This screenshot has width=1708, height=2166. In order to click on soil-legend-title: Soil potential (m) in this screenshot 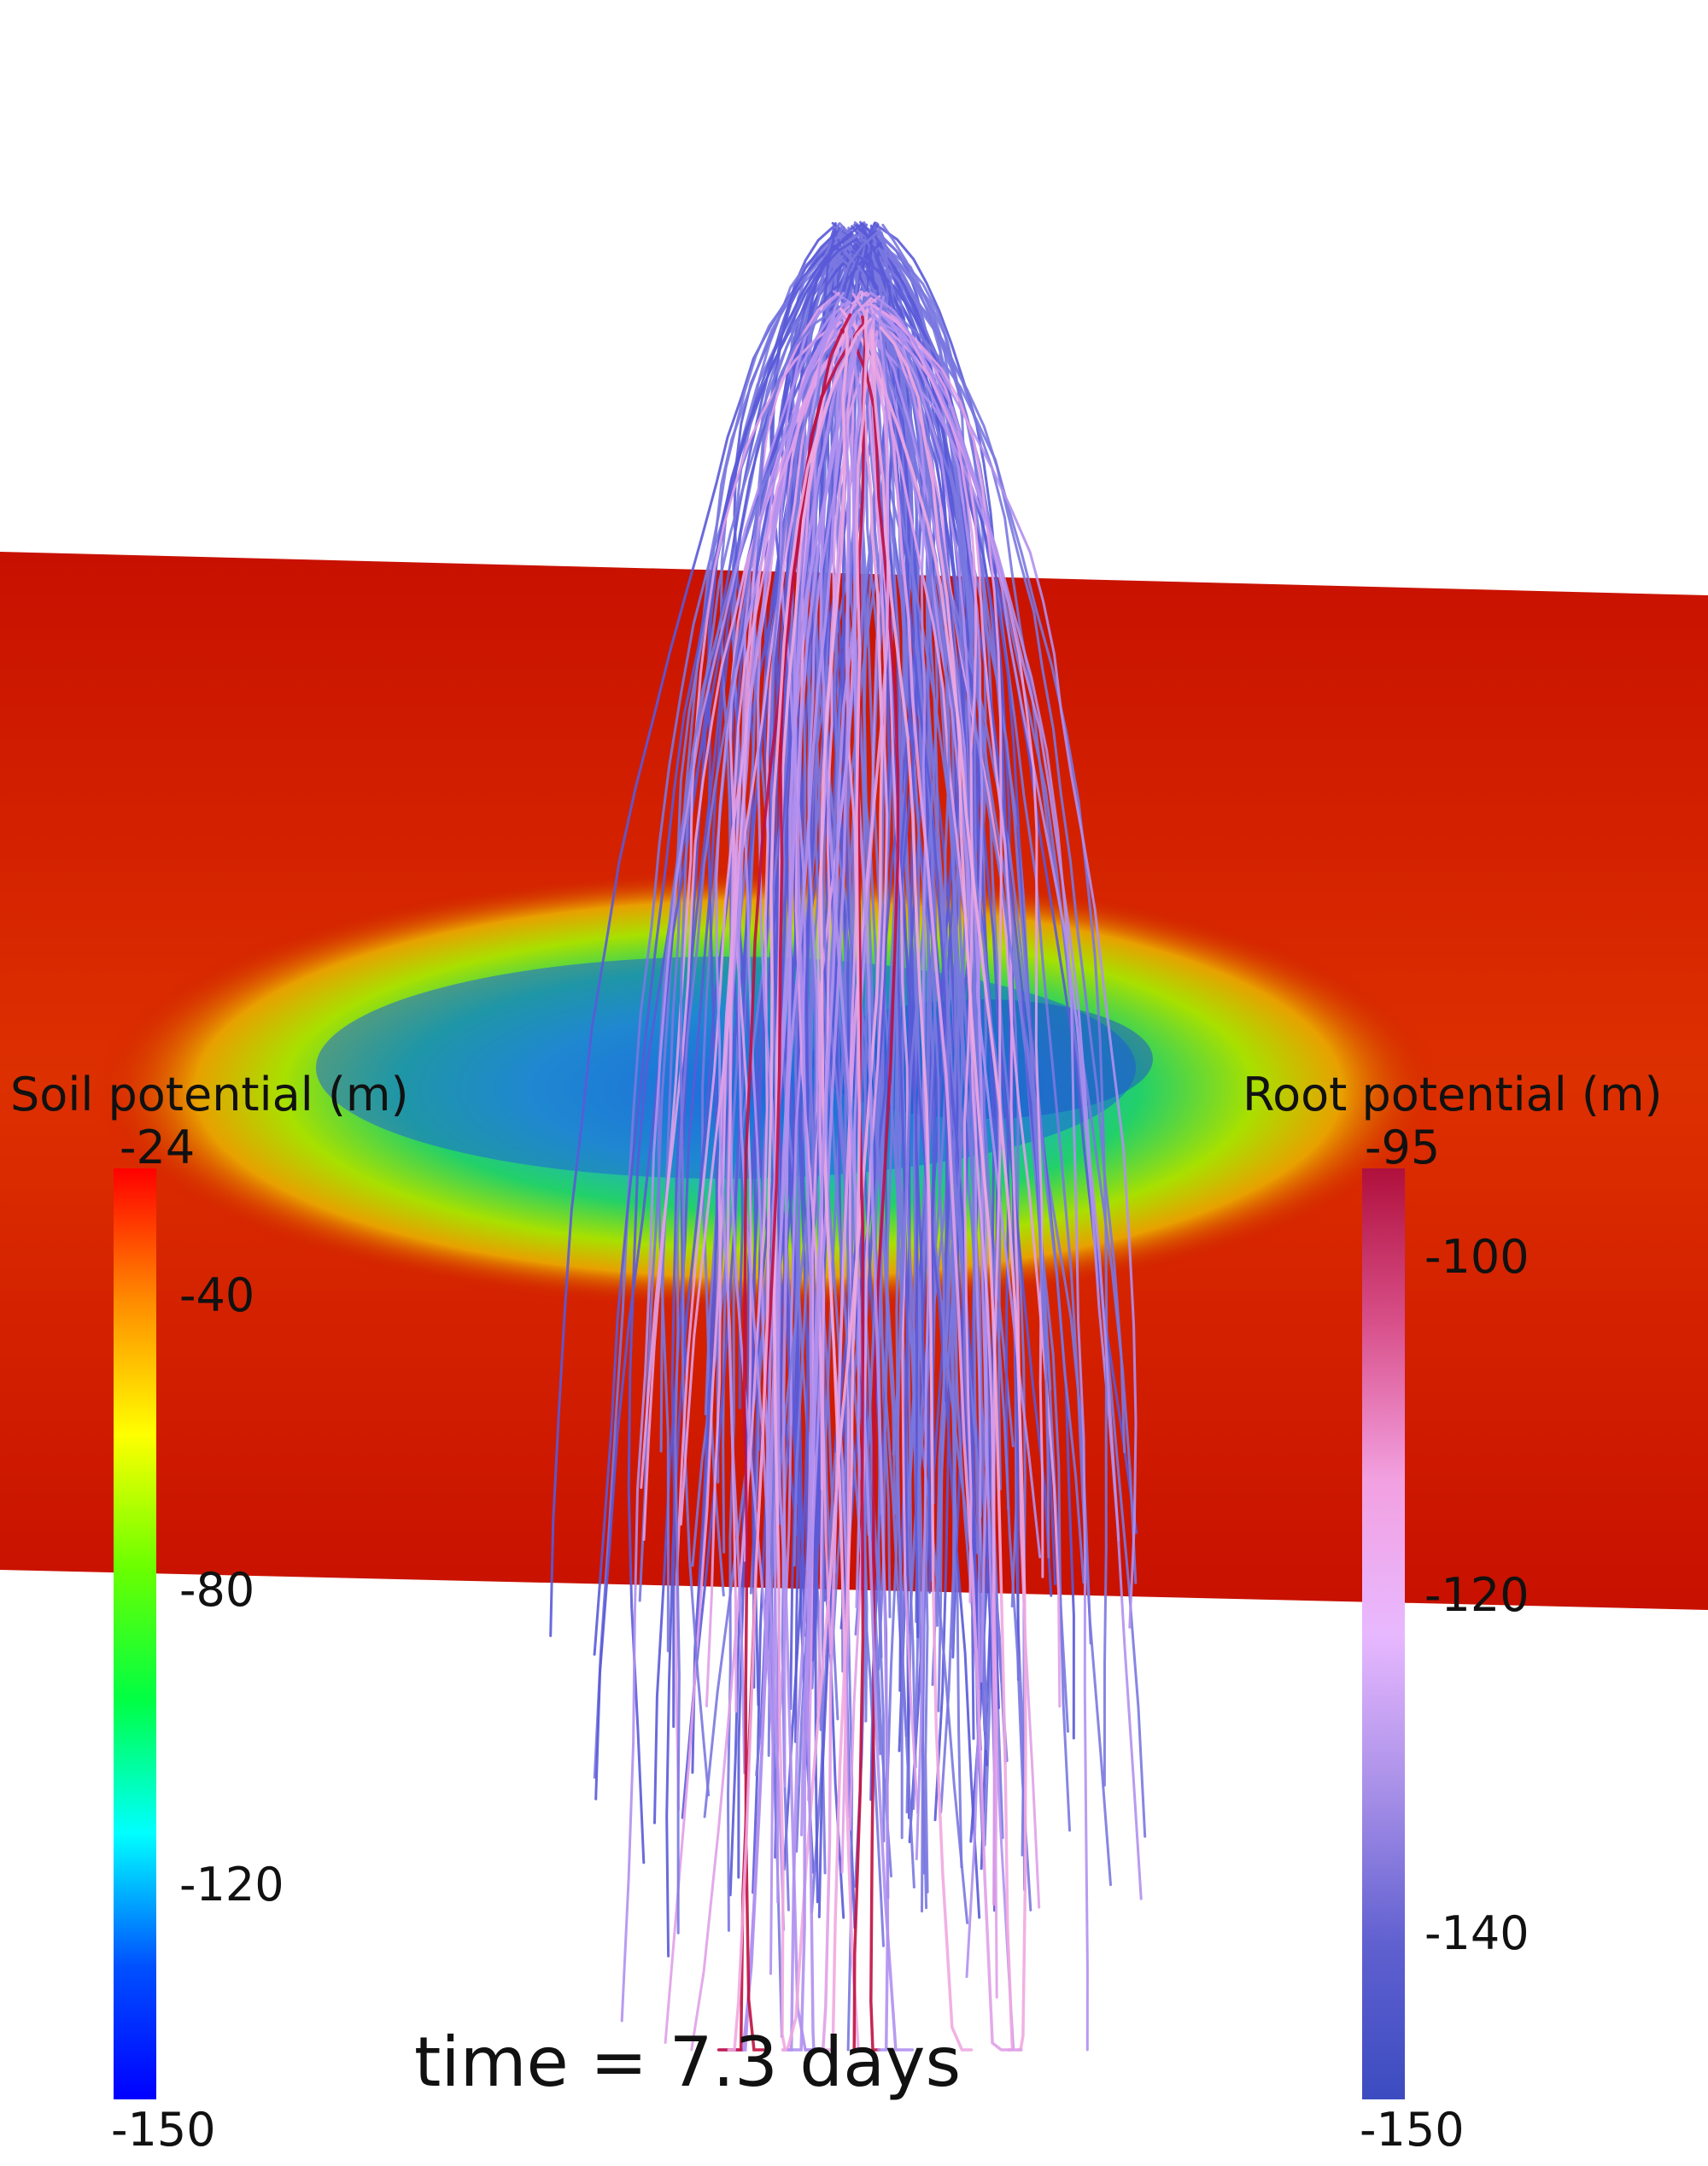, I will do `click(209, 1094)`.